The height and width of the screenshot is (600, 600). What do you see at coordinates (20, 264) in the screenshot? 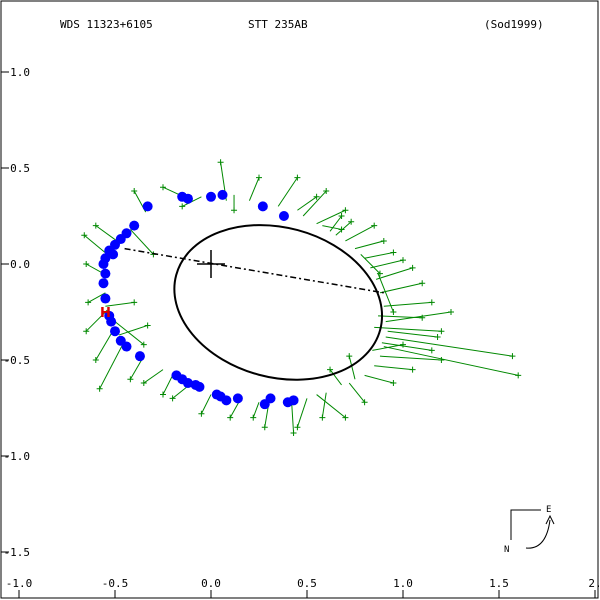
I see `y-tick-label: 0.0` at bounding box center [20, 264].